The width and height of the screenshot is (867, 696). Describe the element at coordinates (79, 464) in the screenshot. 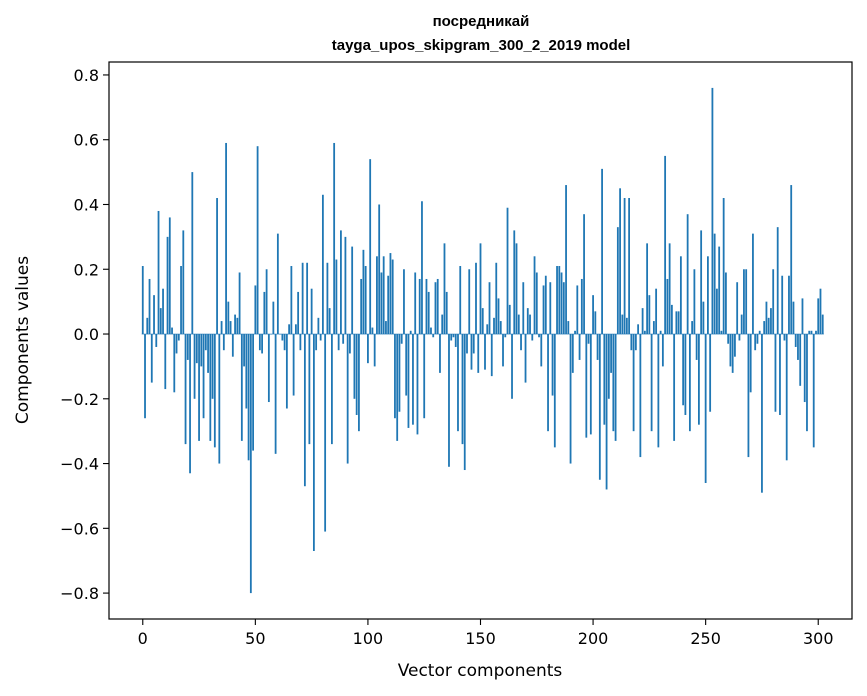

I see `y-tick-label: −0.4` at that location.